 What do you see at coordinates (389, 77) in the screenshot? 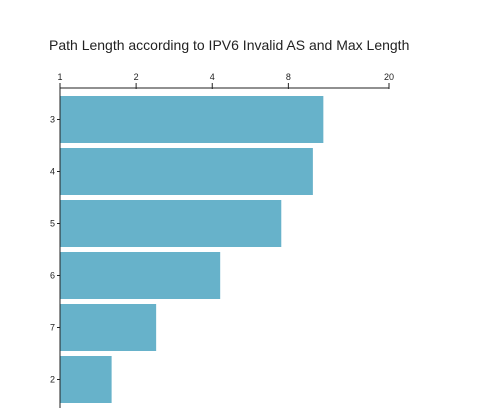
I see `x-tick-label-20: 20` at bounding box center [389, 77].